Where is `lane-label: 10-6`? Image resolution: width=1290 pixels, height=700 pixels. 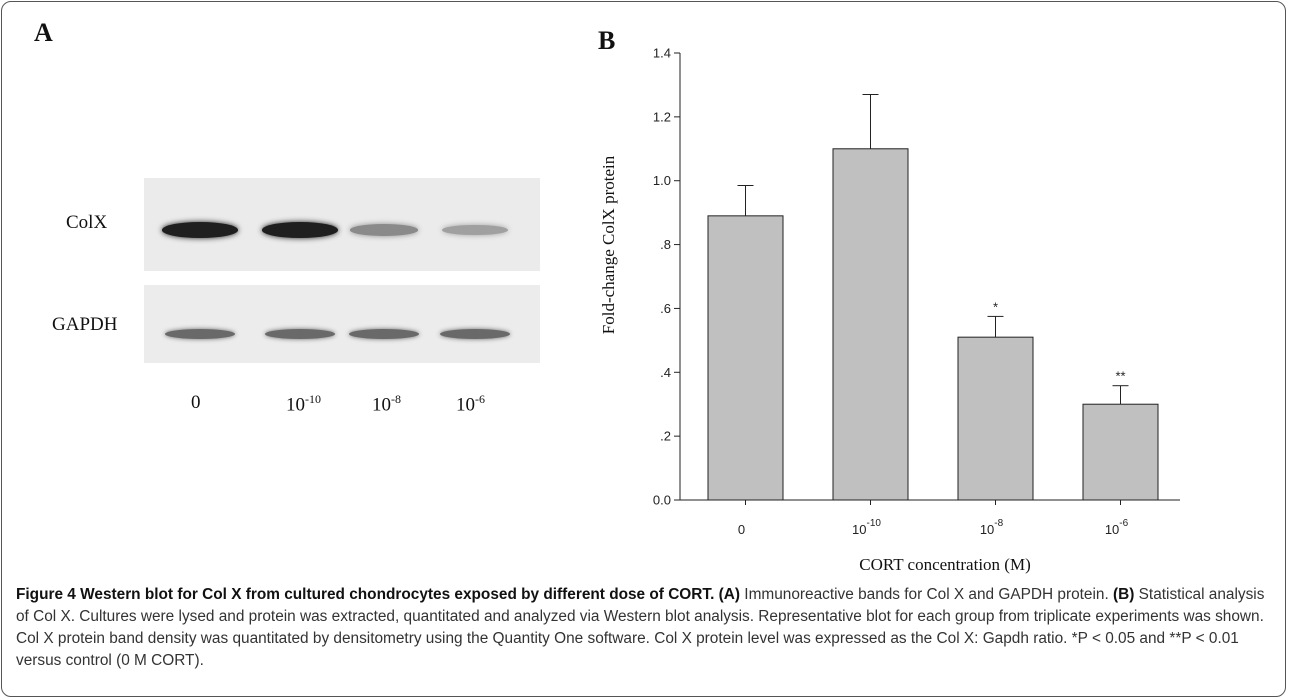 lane-label: 10-6 is located at coordinates (470, 404).